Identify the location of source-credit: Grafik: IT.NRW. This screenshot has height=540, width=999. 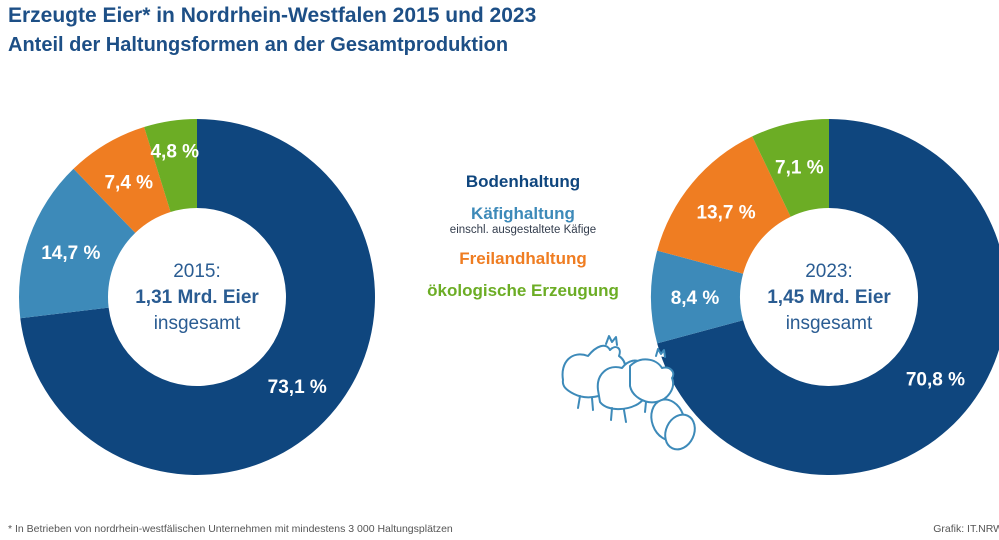
(966, 529).